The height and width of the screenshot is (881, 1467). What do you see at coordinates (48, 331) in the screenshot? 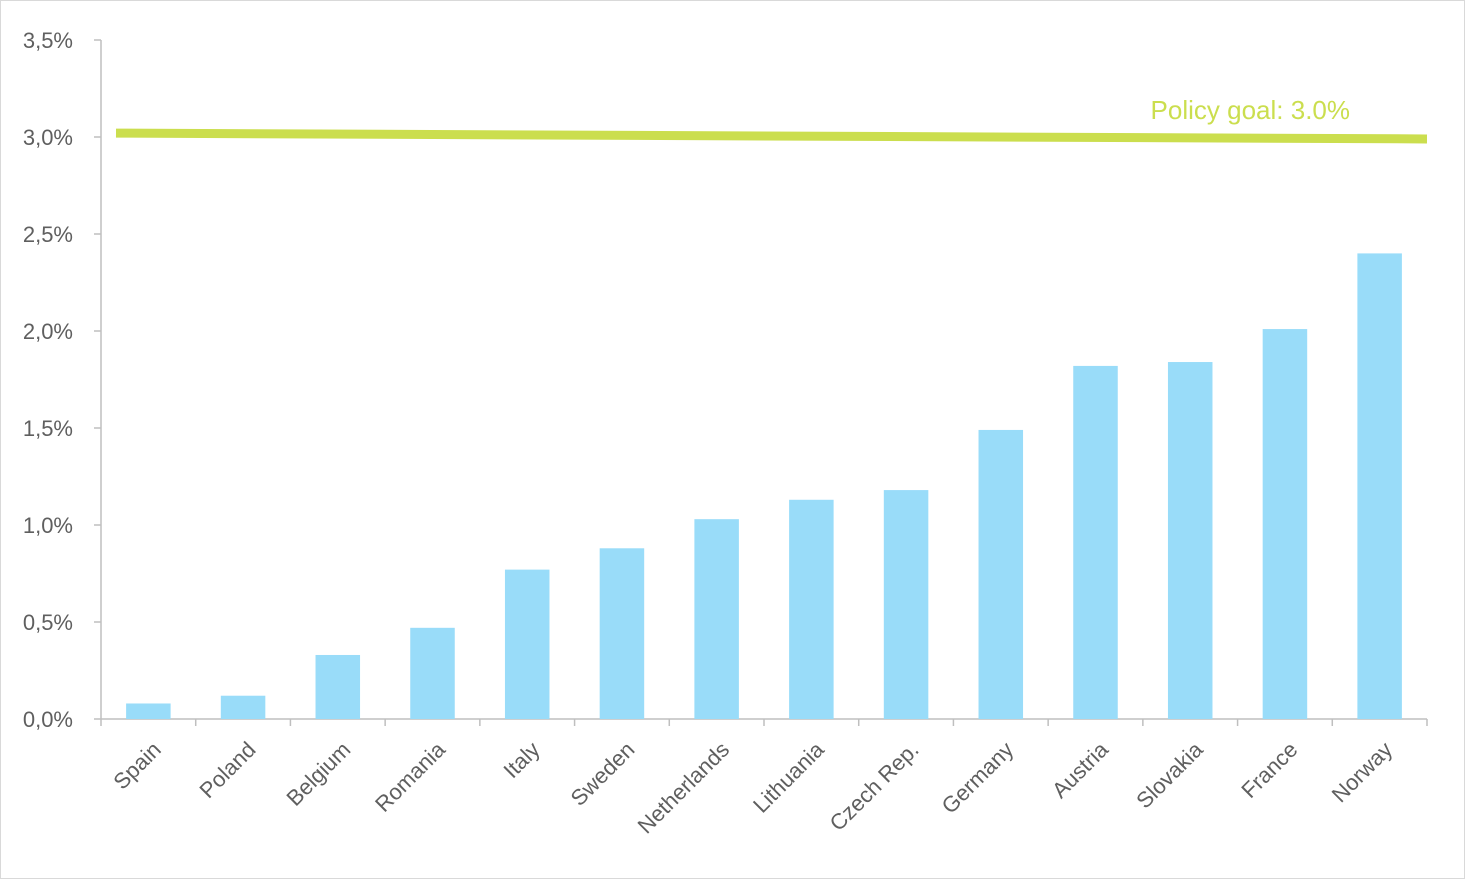
I see `y-tick-label: 2,0%` at bounding box center [48, 331].